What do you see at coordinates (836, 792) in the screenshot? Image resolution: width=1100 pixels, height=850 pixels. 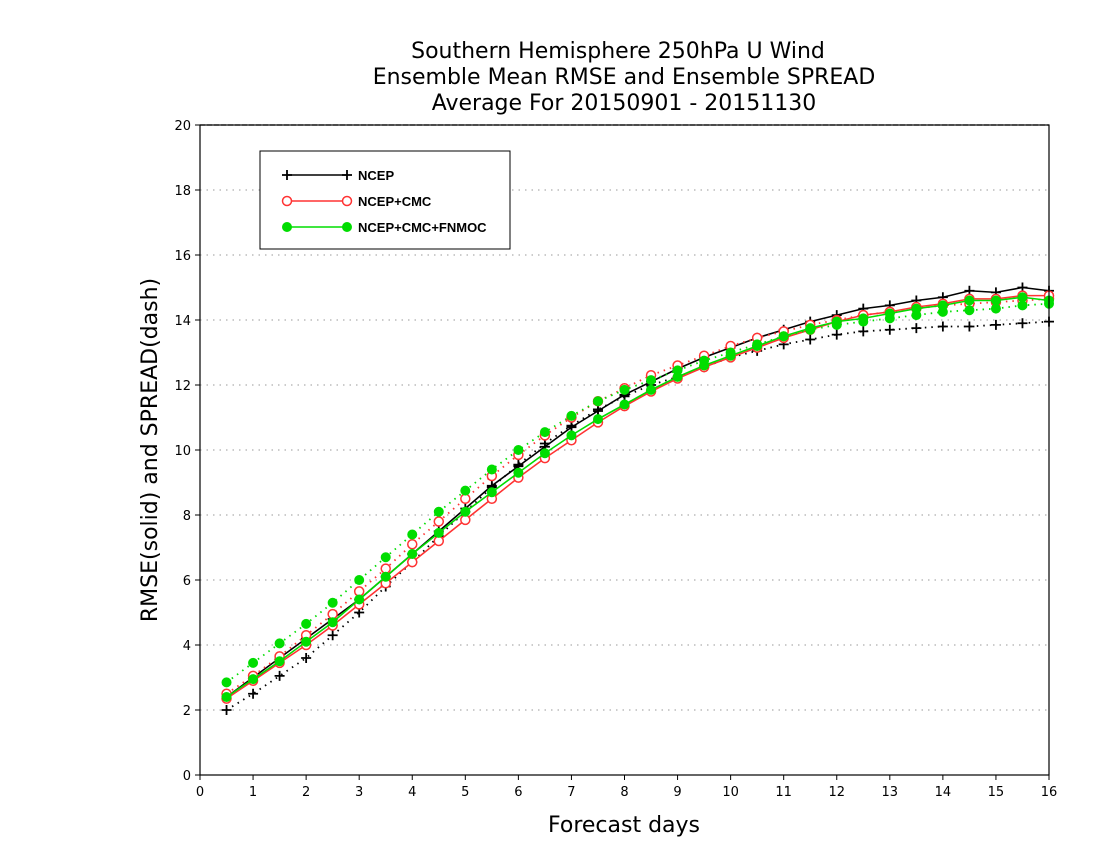 I see `x-tick-label: 12` at bounding box center [836, 792].